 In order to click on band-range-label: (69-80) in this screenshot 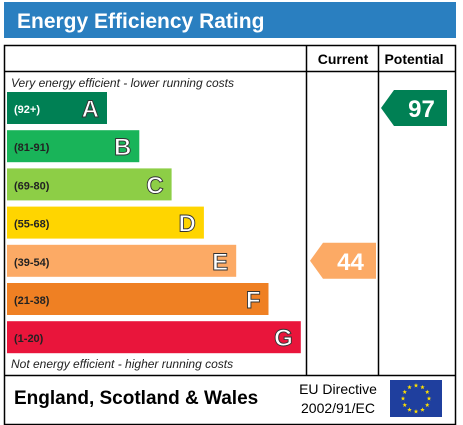, I will do `click(32, 186)`.